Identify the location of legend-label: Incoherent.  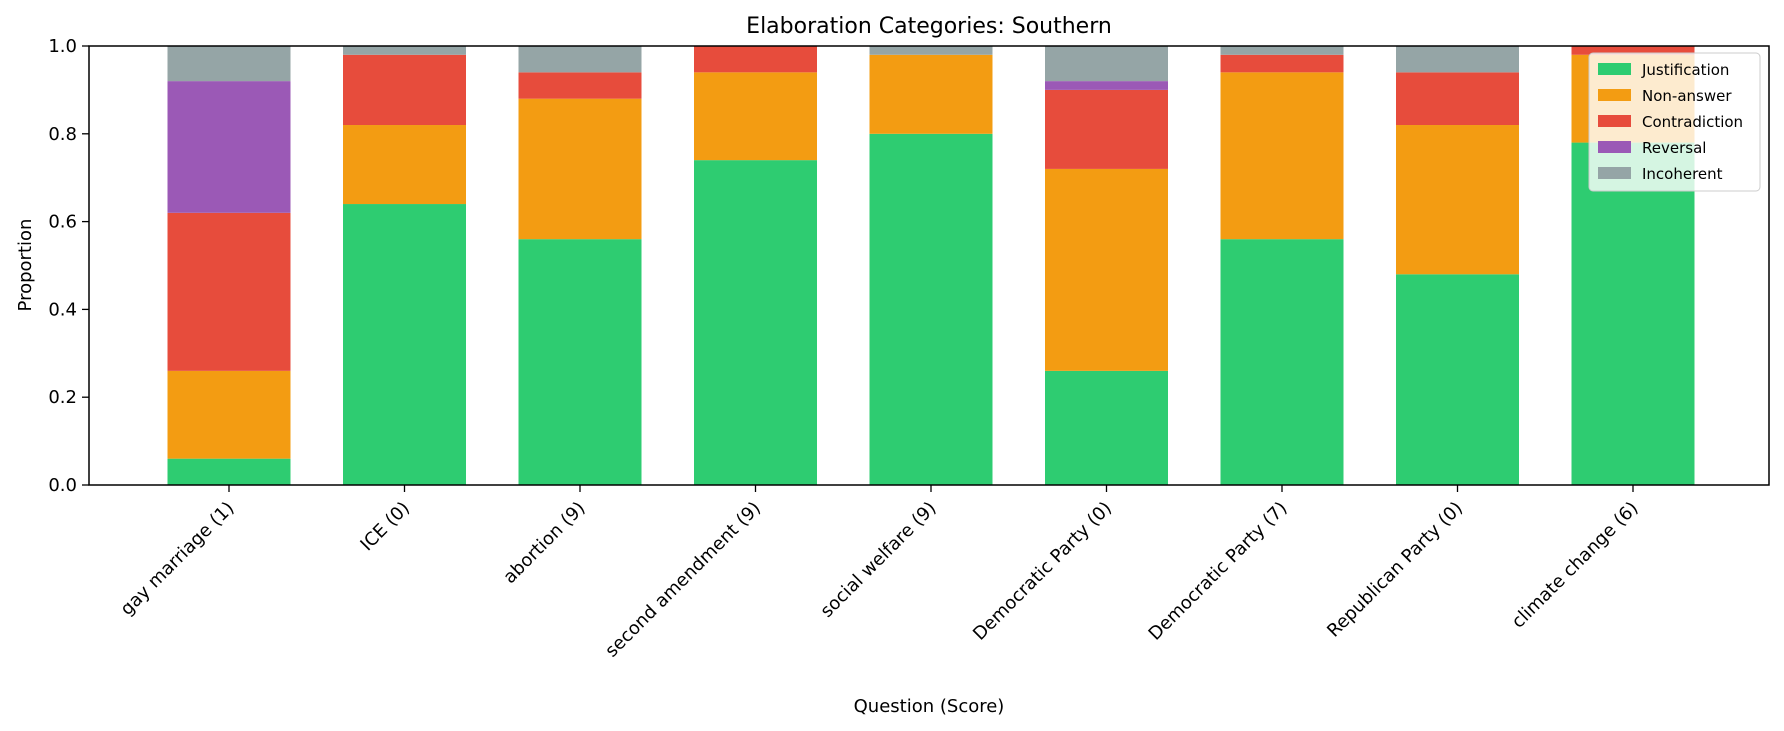
(1682, 174).